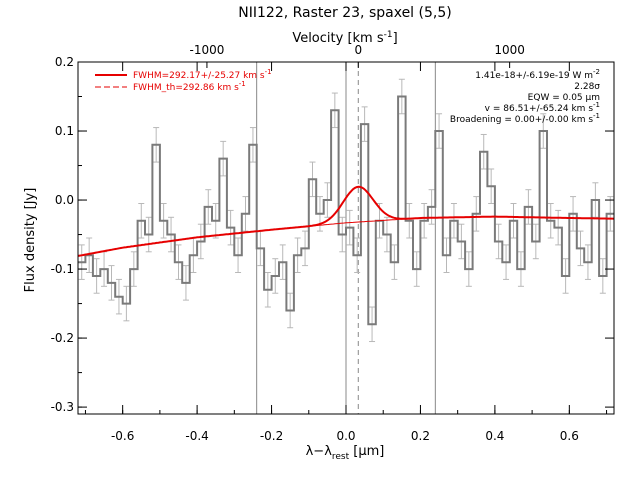 This screenshot has width=640, height=480. What do you see at coordinates (30, 240) in the screenshot?
I see `y-axis-label: Flux density [Jy]` at bounding box center [30, 240].